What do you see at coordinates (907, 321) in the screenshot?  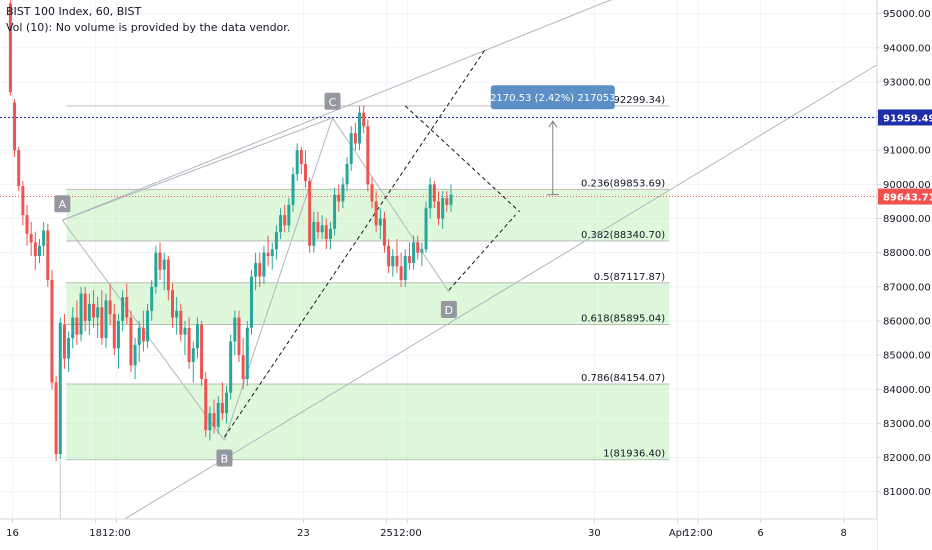 I see `price-axis-label: 86000.00` at bounding box center [907, 321].